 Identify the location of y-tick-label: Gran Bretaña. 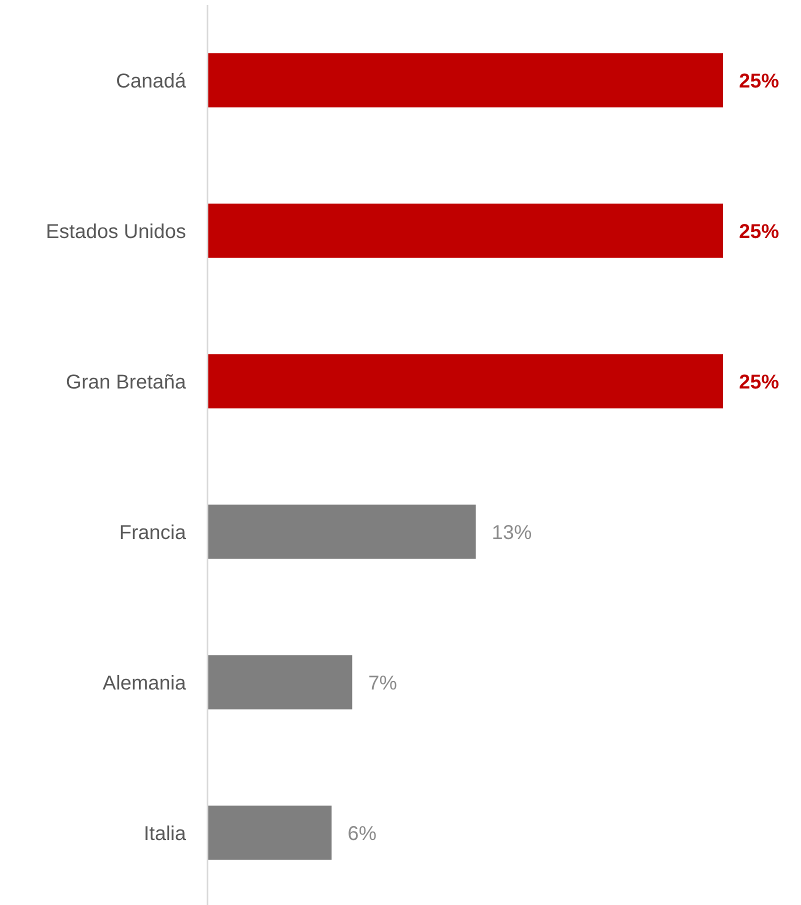
(126, 382).